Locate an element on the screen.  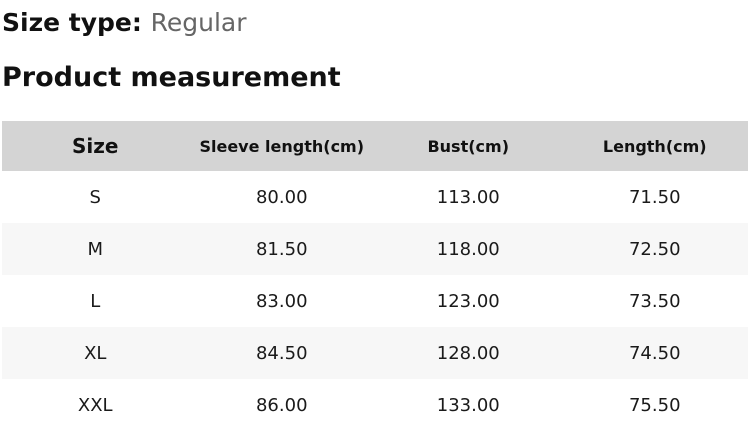
size-cell: L is located at coordinates (95, 301).